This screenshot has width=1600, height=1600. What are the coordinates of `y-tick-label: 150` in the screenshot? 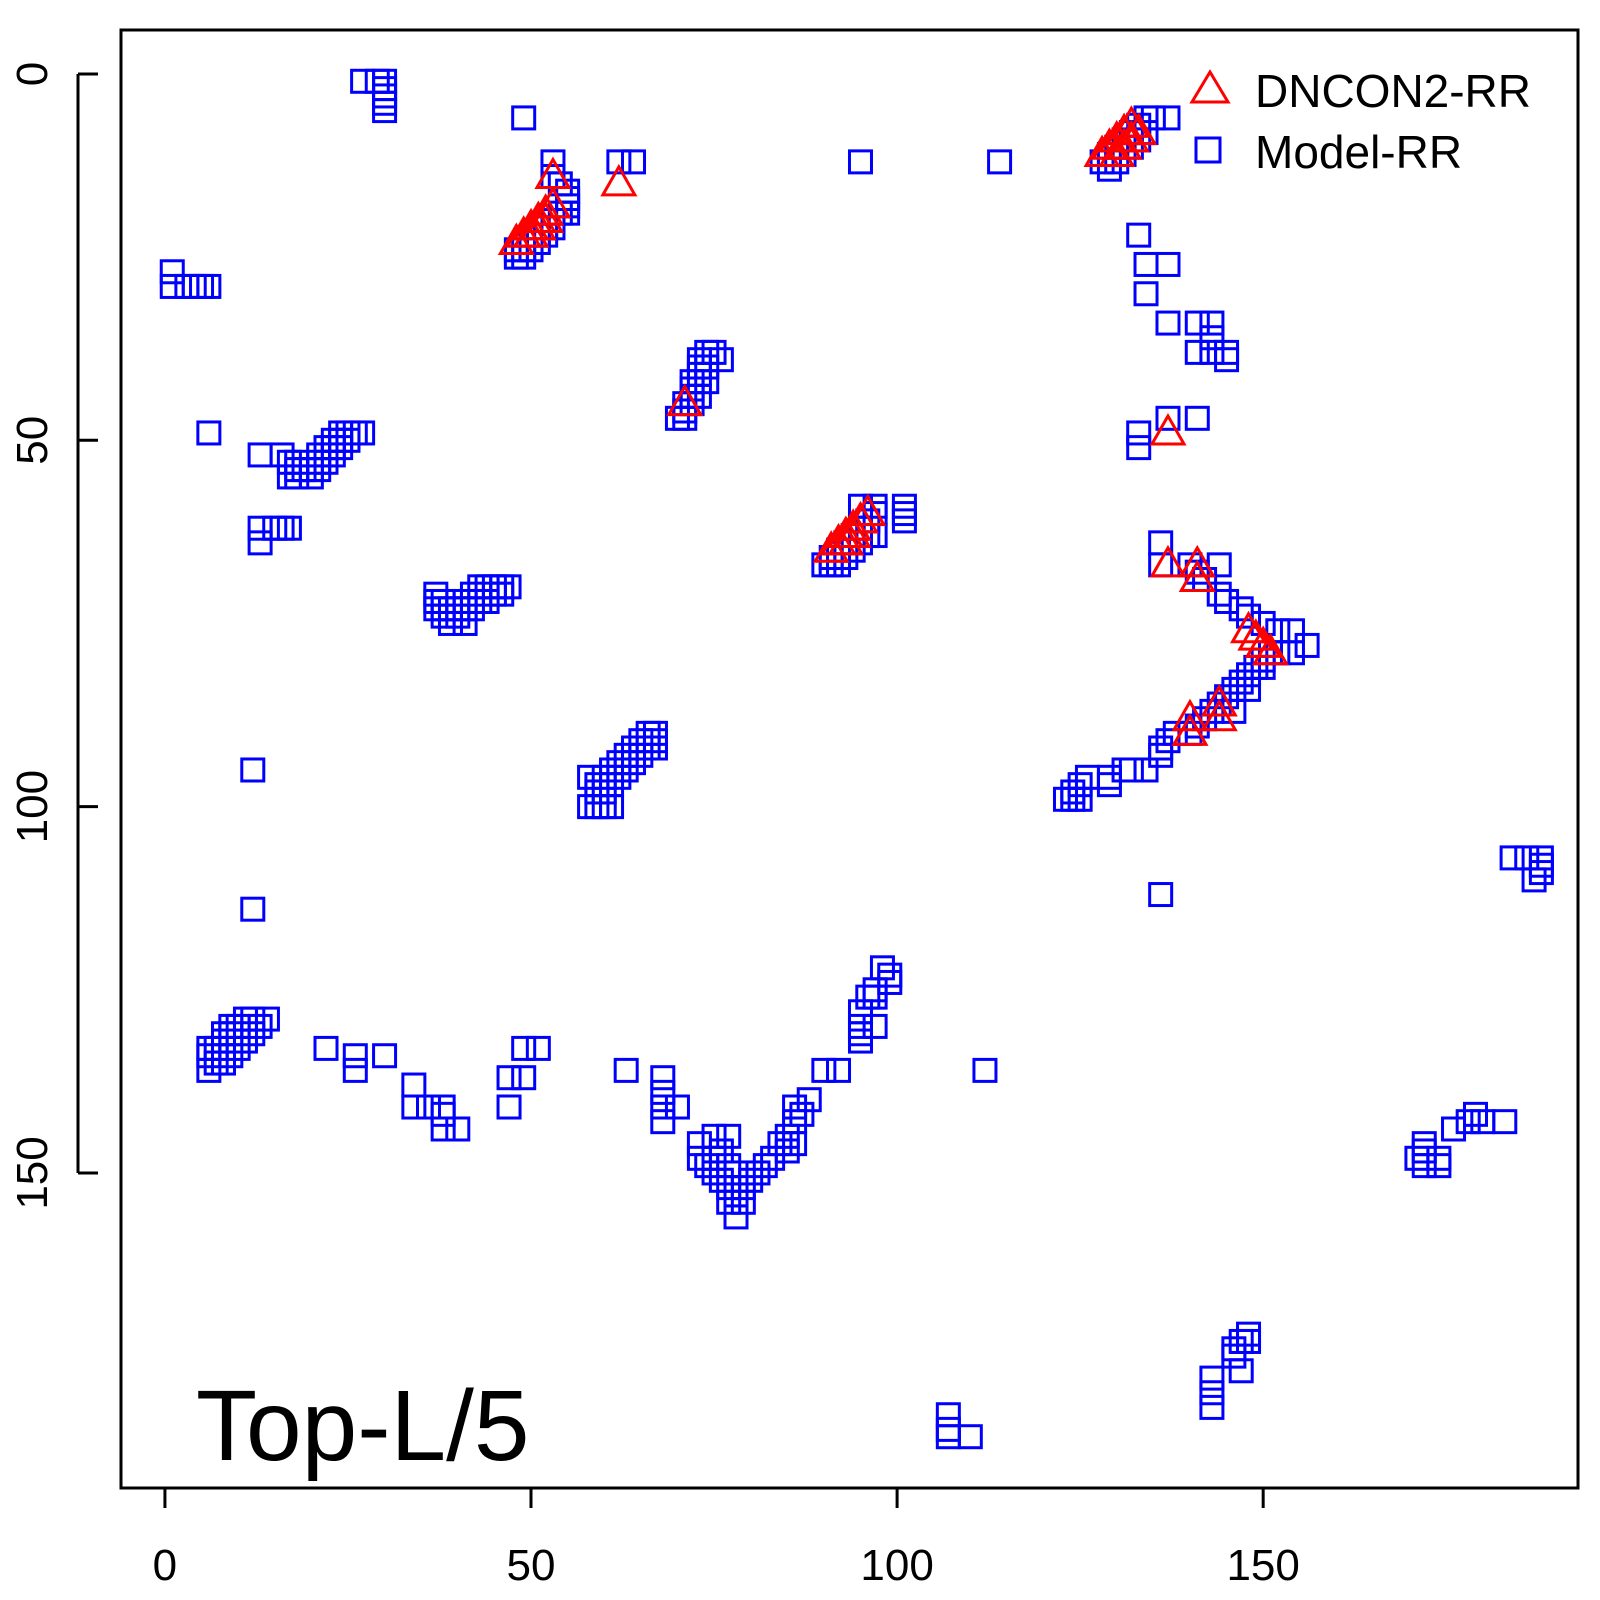 It's located at (32, 1172).